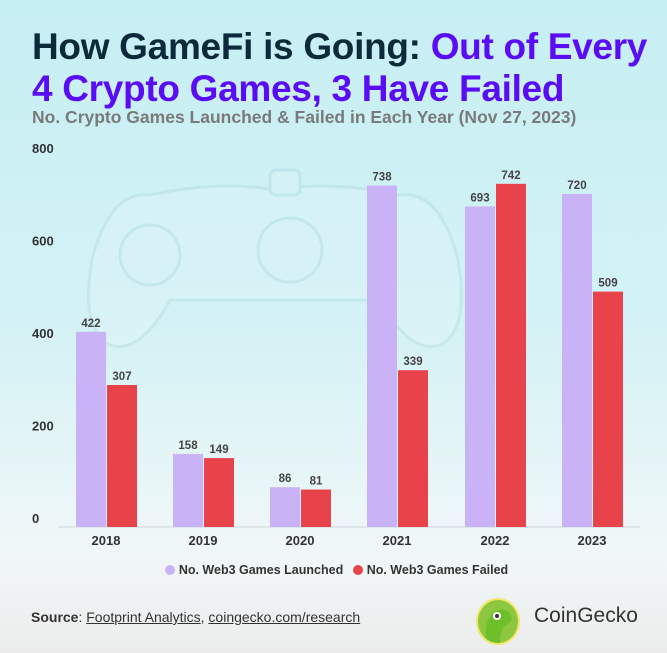 The height and width of the screenshot is (653, 667). What do you see at coordinates (479, 198) in the screenshot?
I see `data-label: 693` at bounding box center [479, 198].